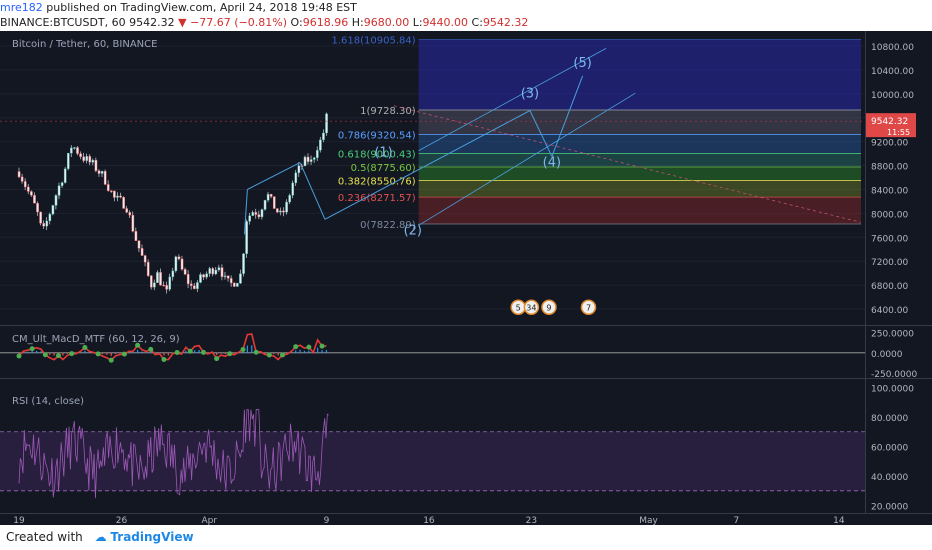 This screenshot has height=550, width=932. I want to click on rsi-line, so click(173, 454).